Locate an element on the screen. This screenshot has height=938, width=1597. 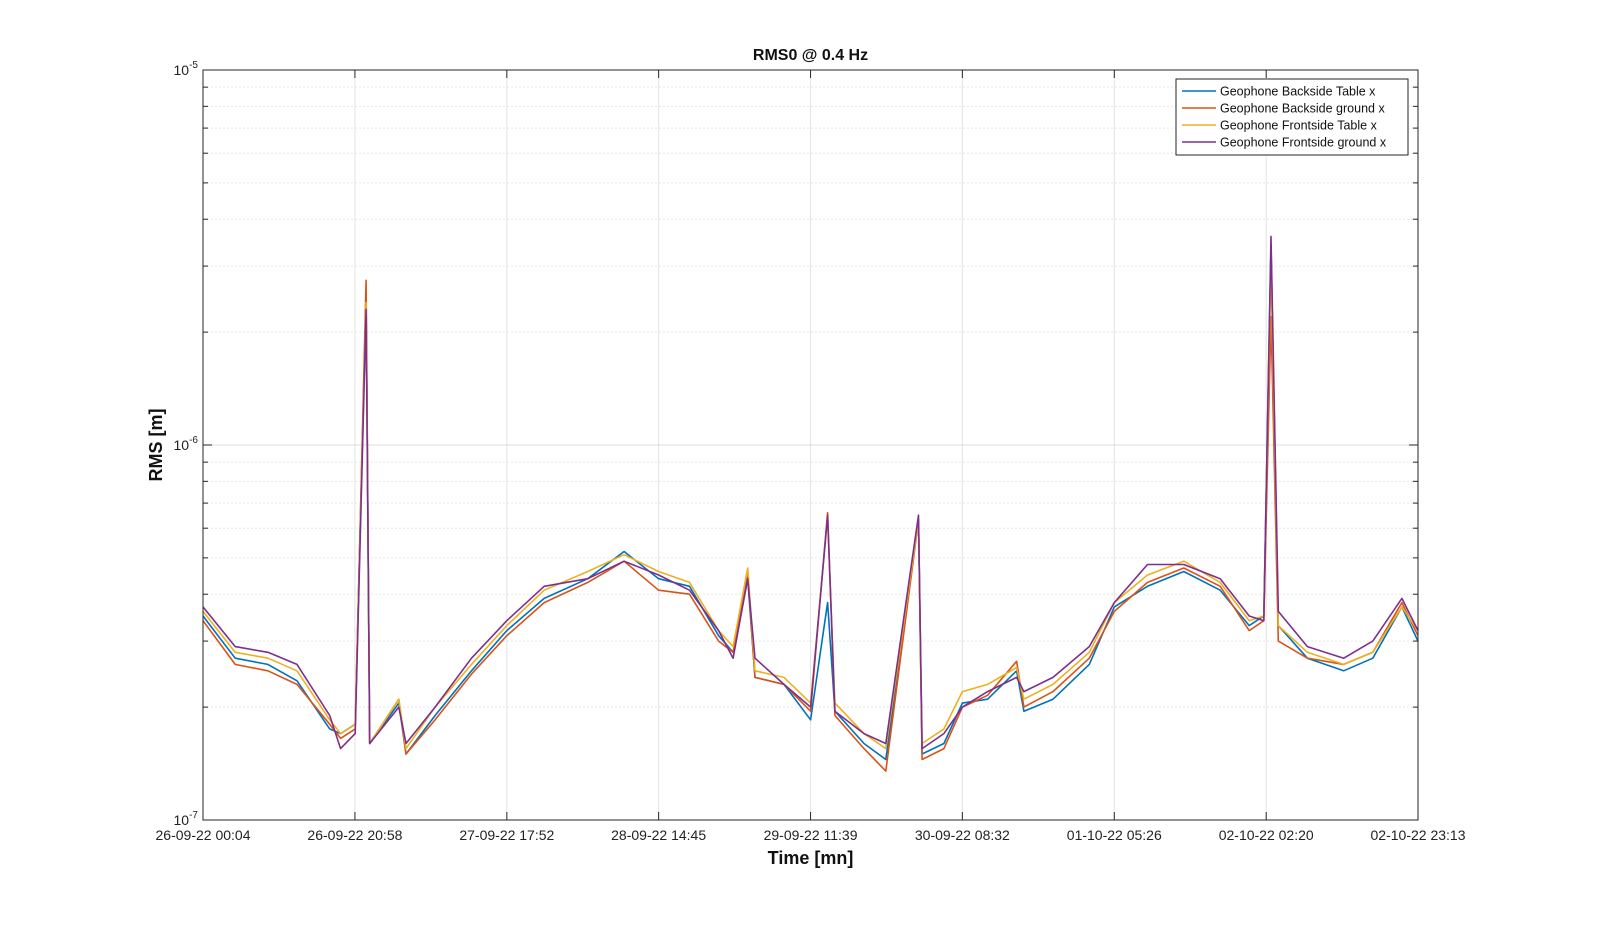
x-tick-label: 26-09-22 00:04 is located at coordinates (203, 835).